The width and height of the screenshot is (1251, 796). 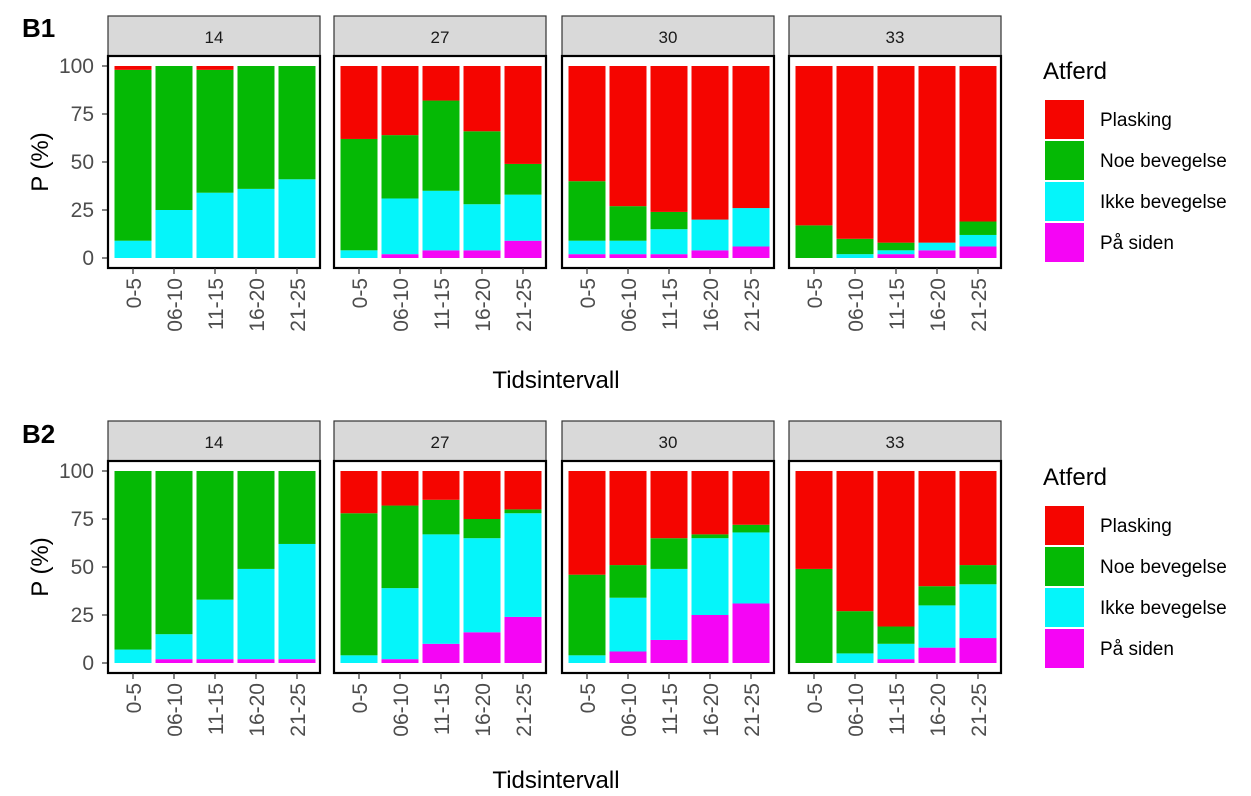 What do you see at coordinates (82, 615) in the screenshot?
I see `y-tick-label: 25` at bounding box center [82, 615].